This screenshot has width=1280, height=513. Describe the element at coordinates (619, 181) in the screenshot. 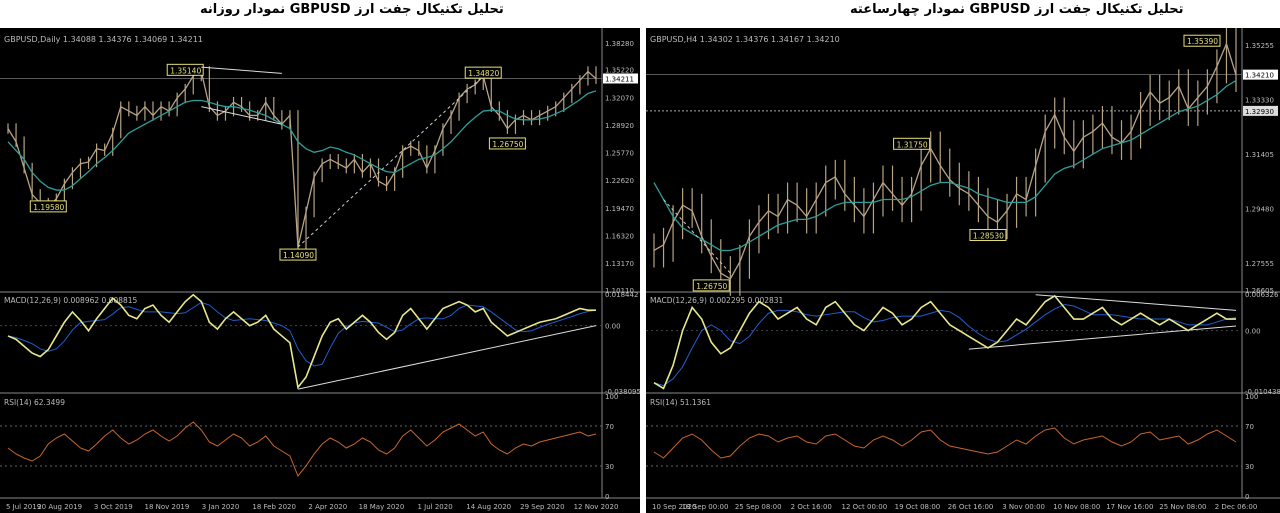

I see `daily-price-tick: 1.22620` at that location.